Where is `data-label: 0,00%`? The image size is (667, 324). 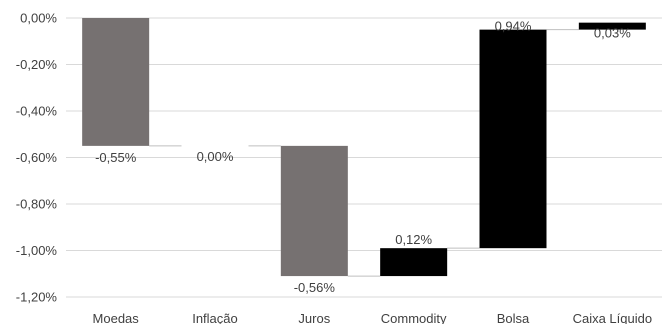
data-label: 0,00% is located at coordinates (215, 156).